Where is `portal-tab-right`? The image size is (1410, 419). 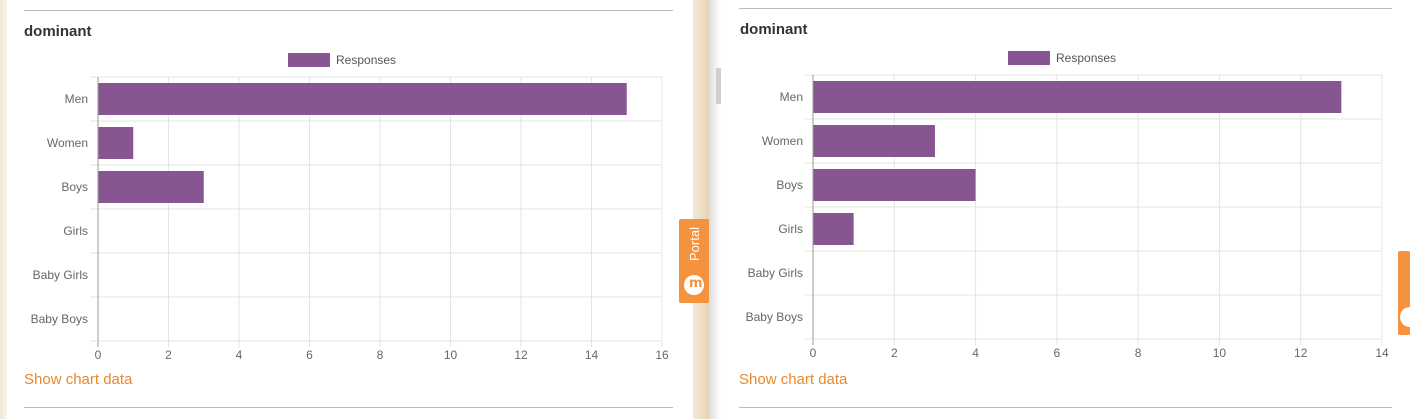 portal-tab-right is located at coordinates (1404, 293).